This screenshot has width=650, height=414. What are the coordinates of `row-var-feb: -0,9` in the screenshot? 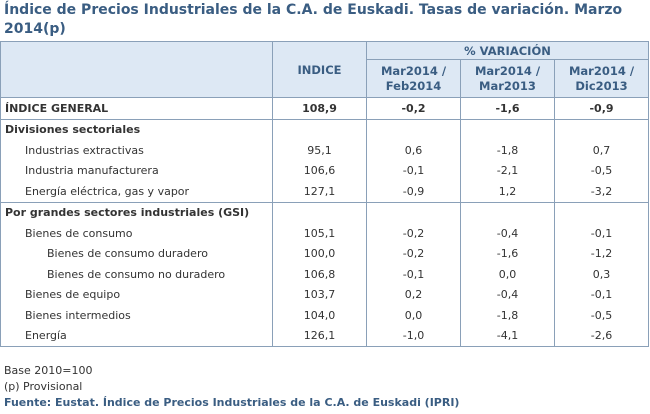 It's located at (413, 191).